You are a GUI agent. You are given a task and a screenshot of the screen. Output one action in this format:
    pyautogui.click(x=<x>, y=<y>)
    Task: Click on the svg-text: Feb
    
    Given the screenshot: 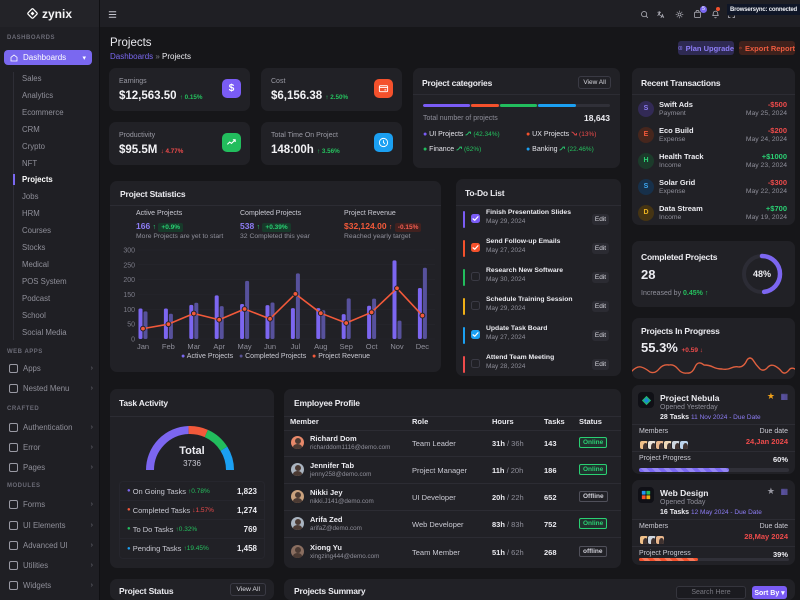 What is the action you would take?
    pyautogui.click(x=168, y=346)
    